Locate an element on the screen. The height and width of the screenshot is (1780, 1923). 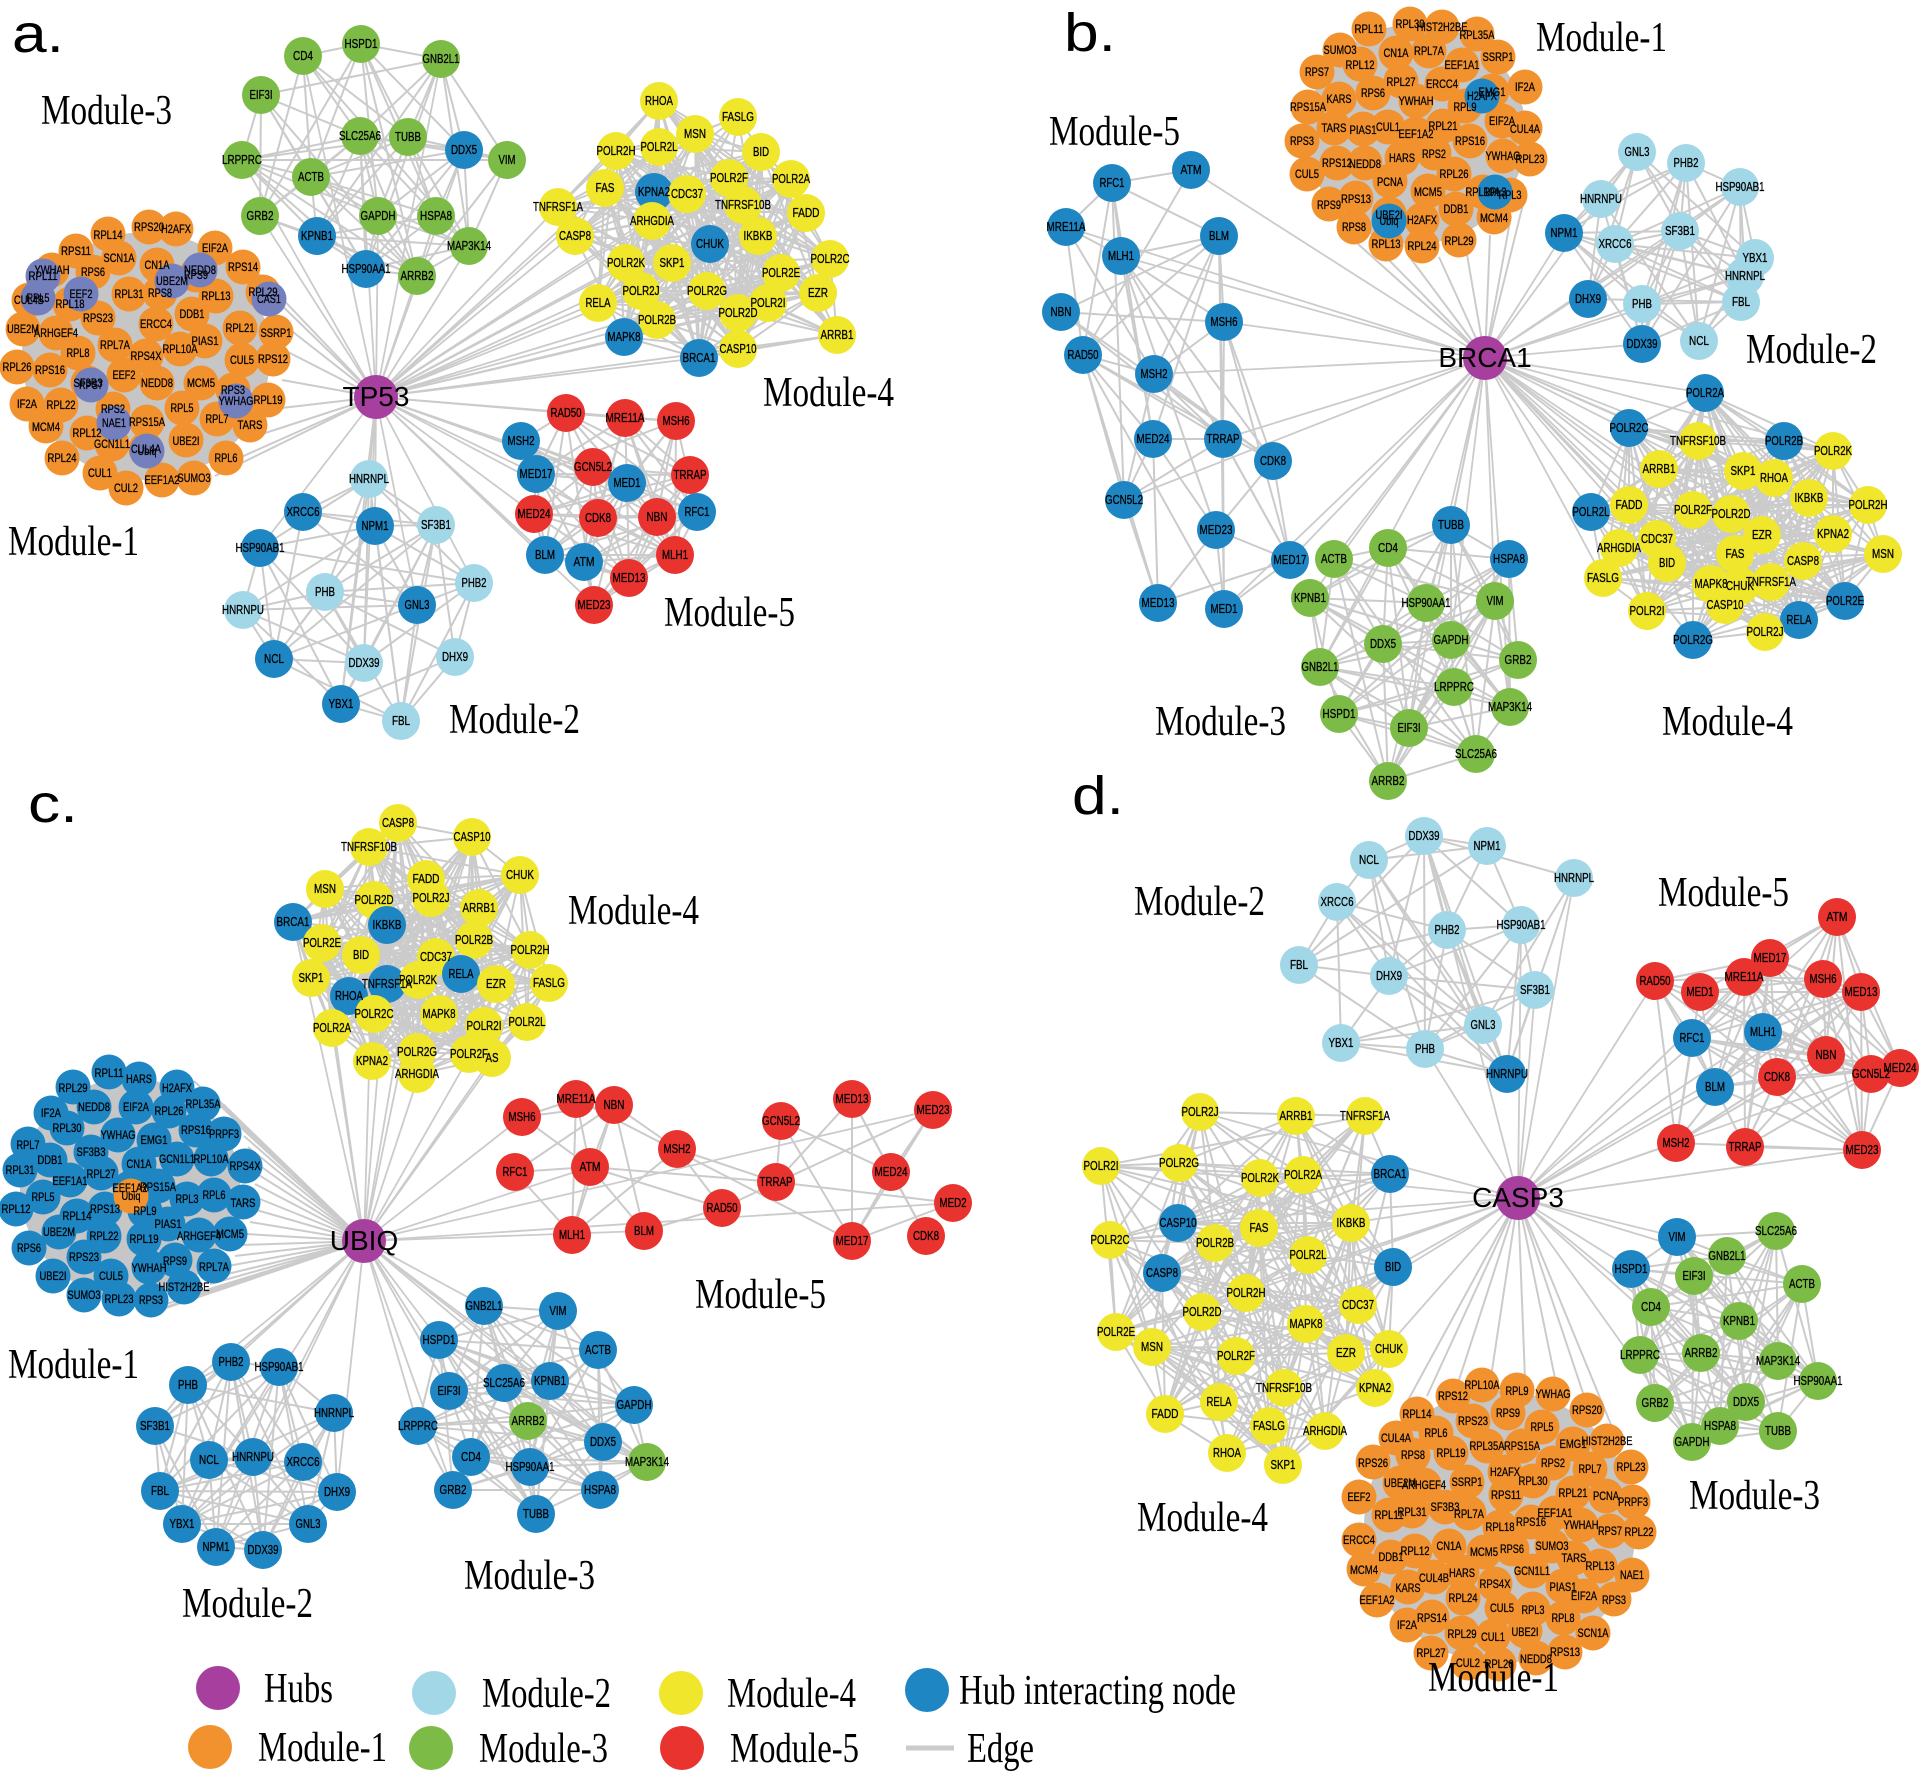
svg-text: DDX39 is located at coordinates (1642, 344).